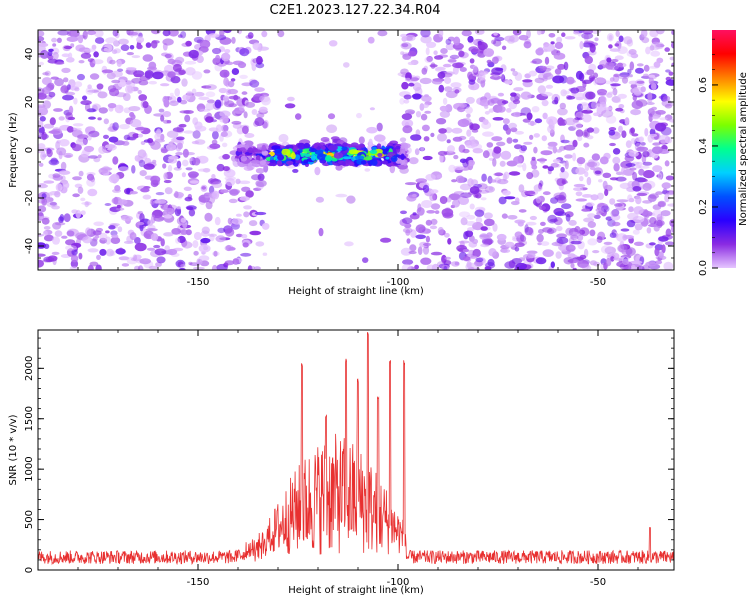 This screenshot has height=600, width=750. Describe the element at coordinates (356, 291) in the screenshot. I see `spectrogram-xlabel: Height of straight line (km)` at that location.